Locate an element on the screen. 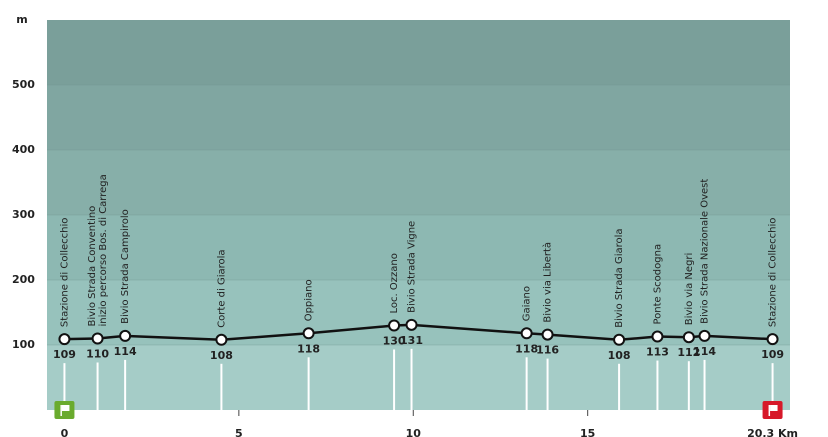 This screenshot has height=437, width=828. point-name: Bivio Strada Giarola is located at coordinates (619, 277).